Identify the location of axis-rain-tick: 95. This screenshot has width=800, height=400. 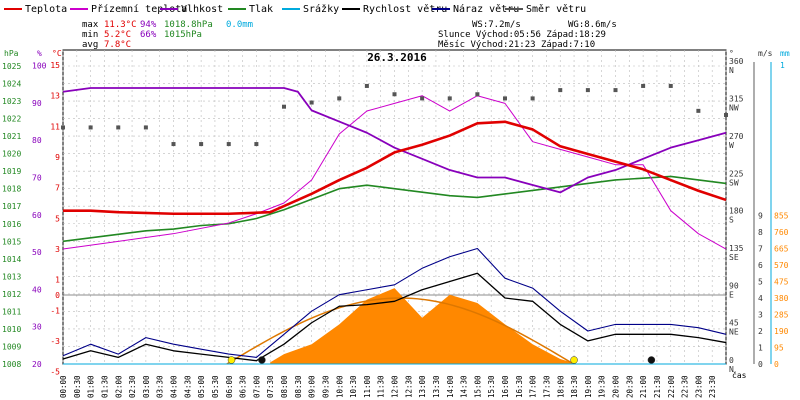
(779, 348).